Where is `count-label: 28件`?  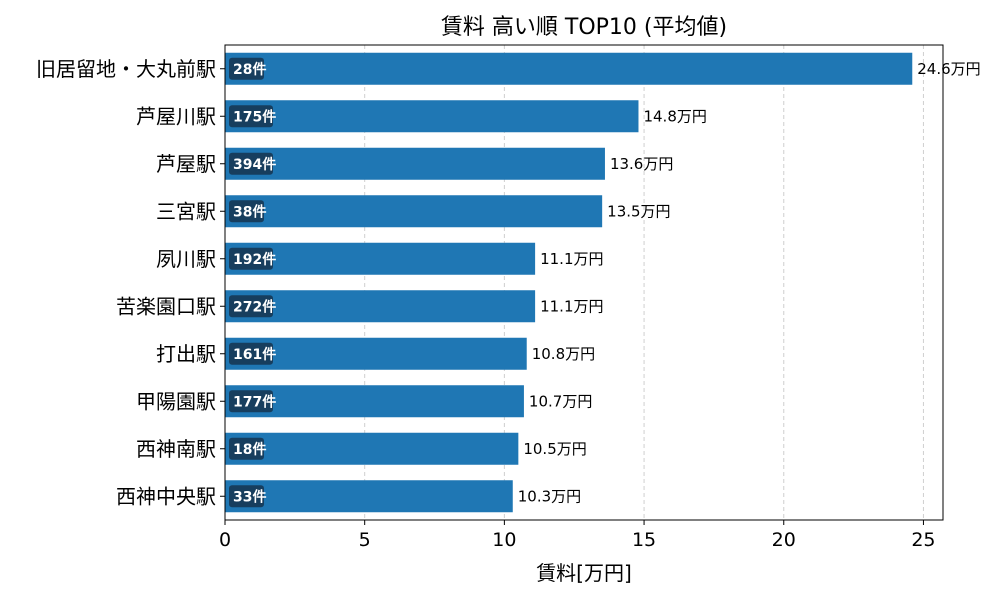
count-label: 28件 is located at coordinates (249, 69).